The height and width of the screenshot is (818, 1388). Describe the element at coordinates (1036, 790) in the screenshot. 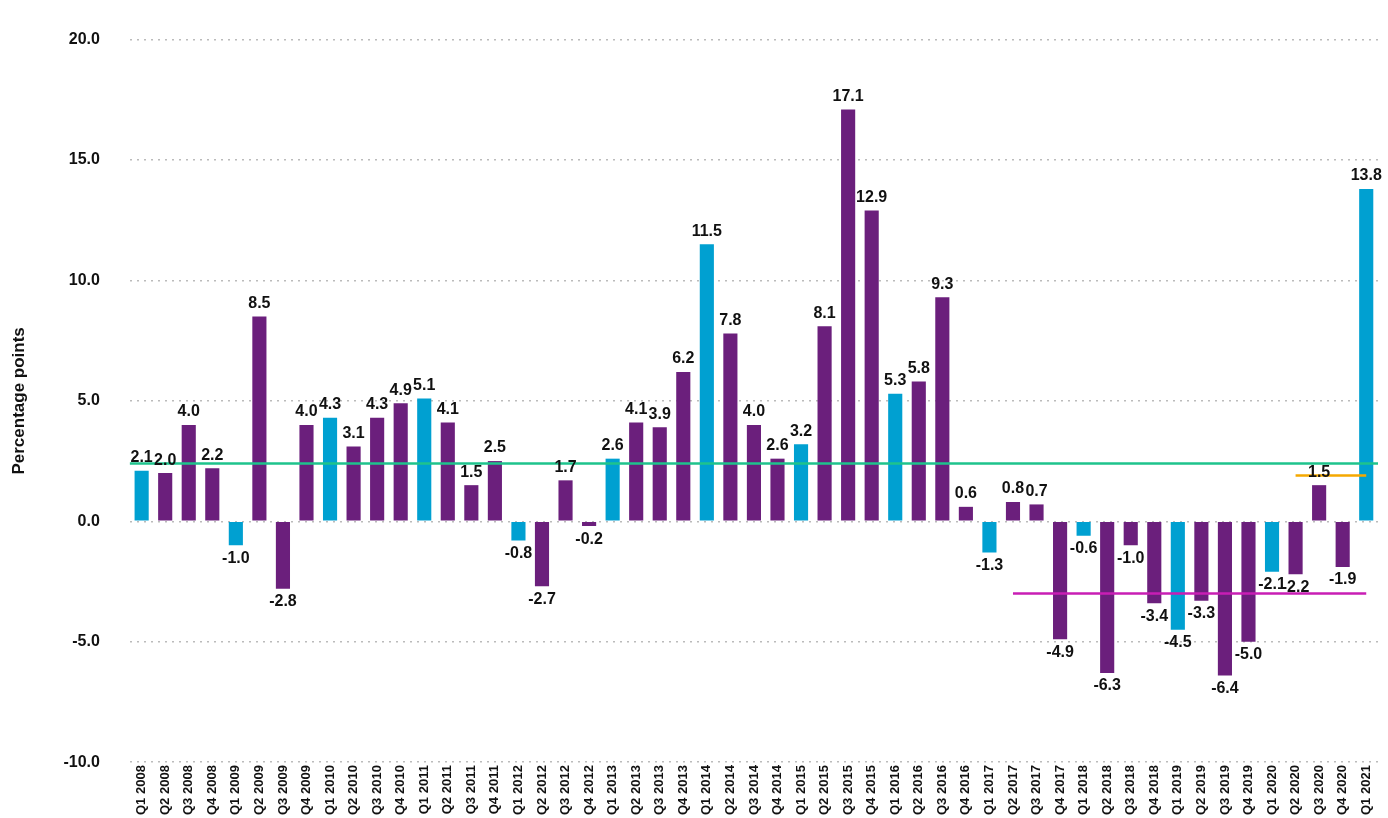

I see `x-tick-label: Q3 2017` at that location.